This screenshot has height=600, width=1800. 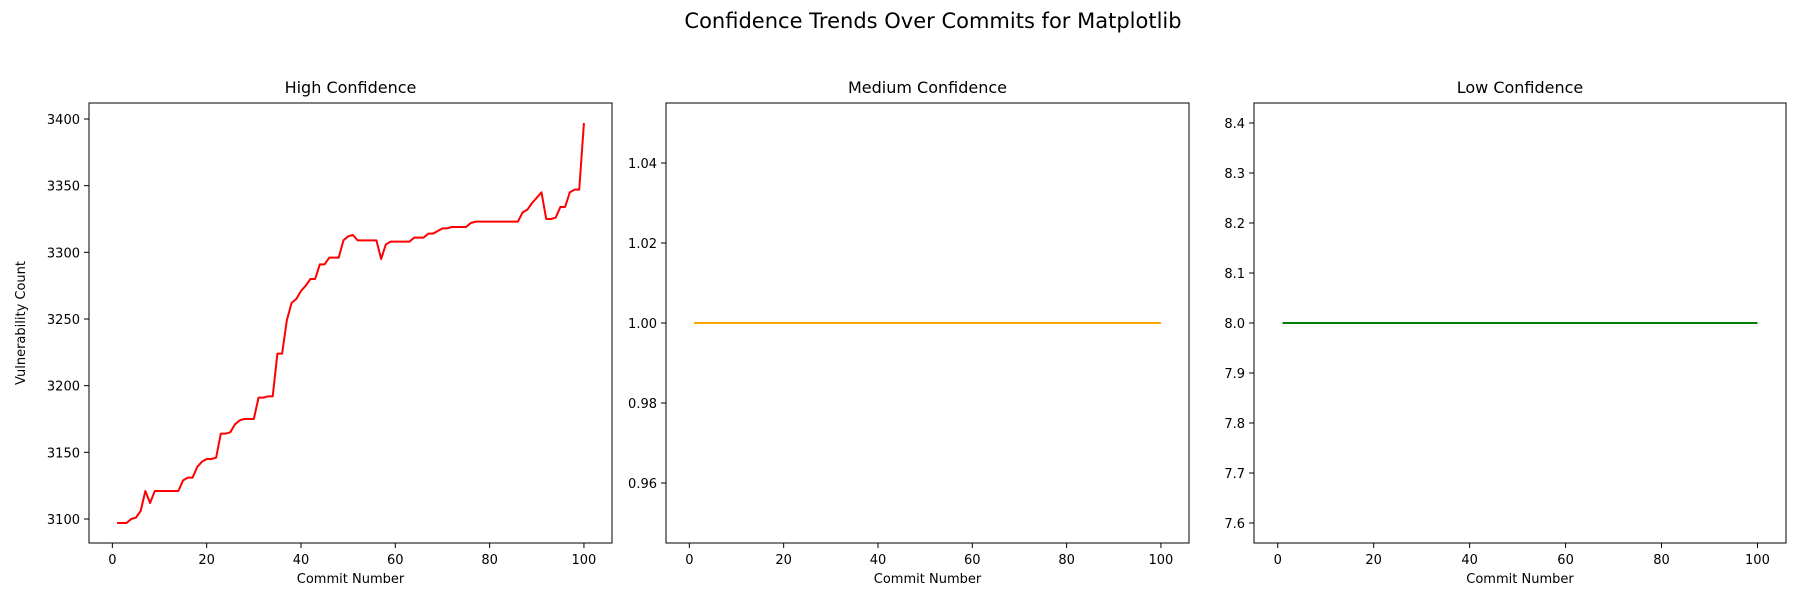 What do you see at coordinates (642, 164) in the screenshot?
I see `y-tick-label: 1.04` at bounding box center [642, 164].